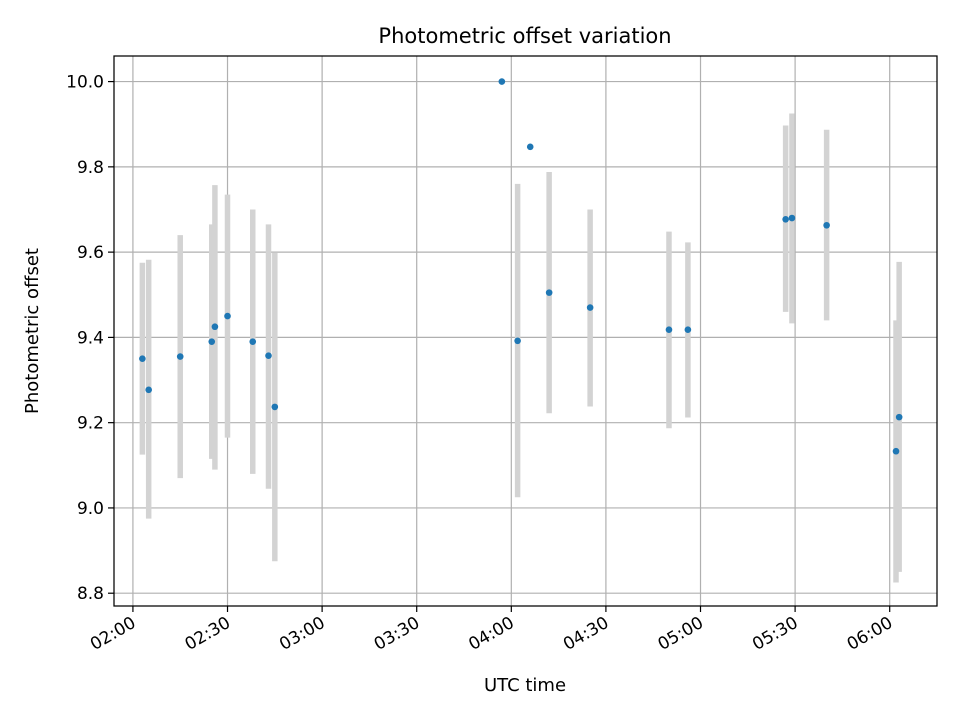  Describe the element at coordinates (90, 509) in the screenshot. I see `y-tick-label: 9.0` at that location.